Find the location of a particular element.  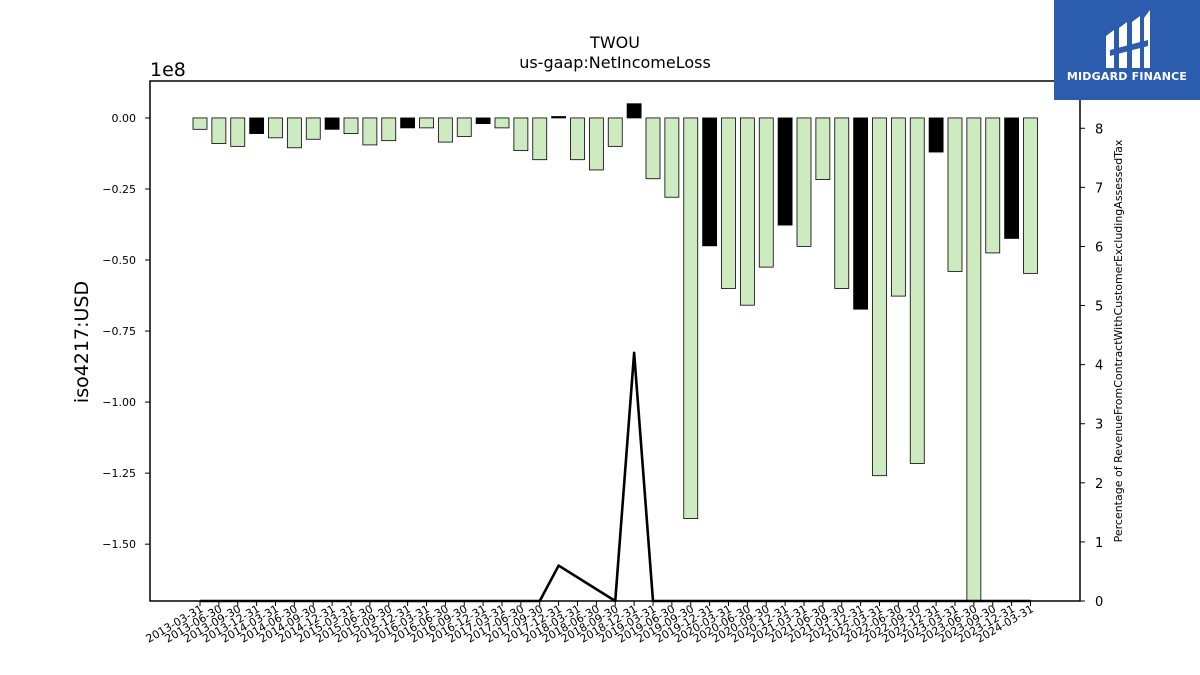

y-tick-label: −1.50 is located at coordinates (119, 544).